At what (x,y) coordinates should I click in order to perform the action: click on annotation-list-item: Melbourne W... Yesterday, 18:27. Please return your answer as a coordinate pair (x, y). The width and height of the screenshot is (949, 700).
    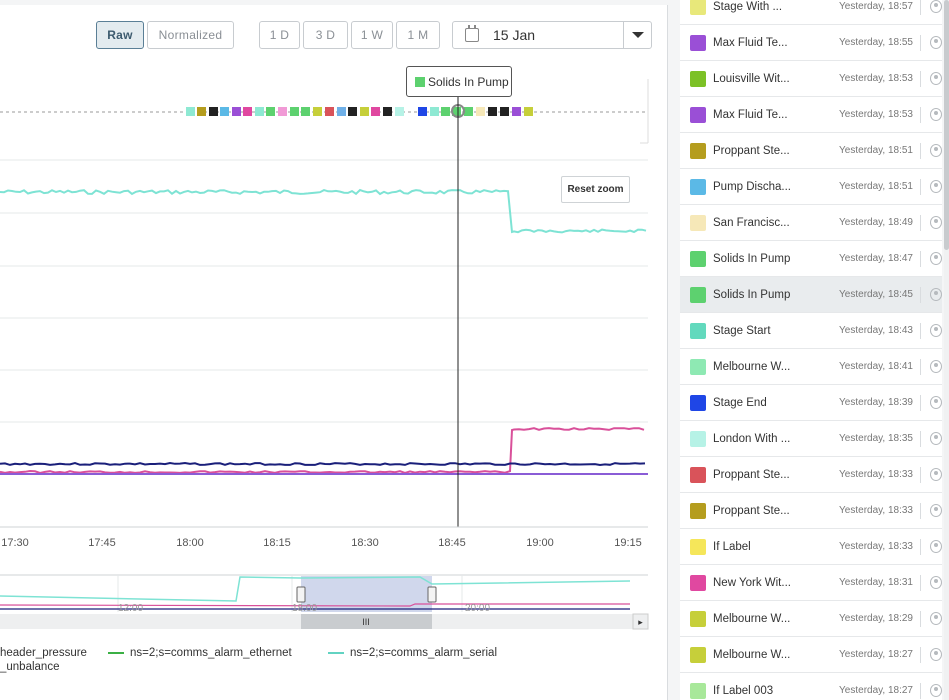
    Looking at the image, I should click on (811, 655).